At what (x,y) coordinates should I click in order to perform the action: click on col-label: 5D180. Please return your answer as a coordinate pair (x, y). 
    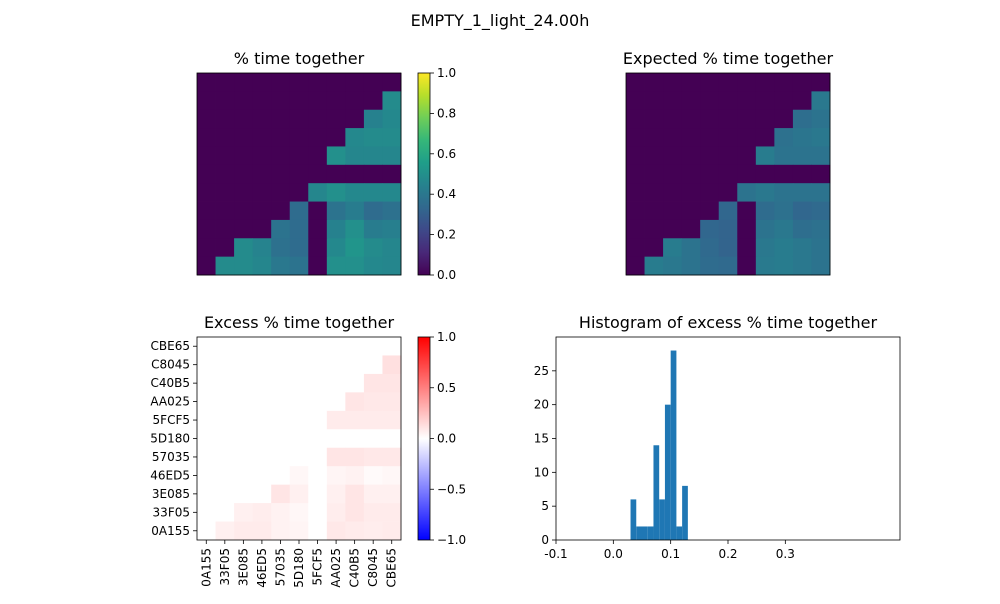
    Looking at the image, I should click on (299, 568).